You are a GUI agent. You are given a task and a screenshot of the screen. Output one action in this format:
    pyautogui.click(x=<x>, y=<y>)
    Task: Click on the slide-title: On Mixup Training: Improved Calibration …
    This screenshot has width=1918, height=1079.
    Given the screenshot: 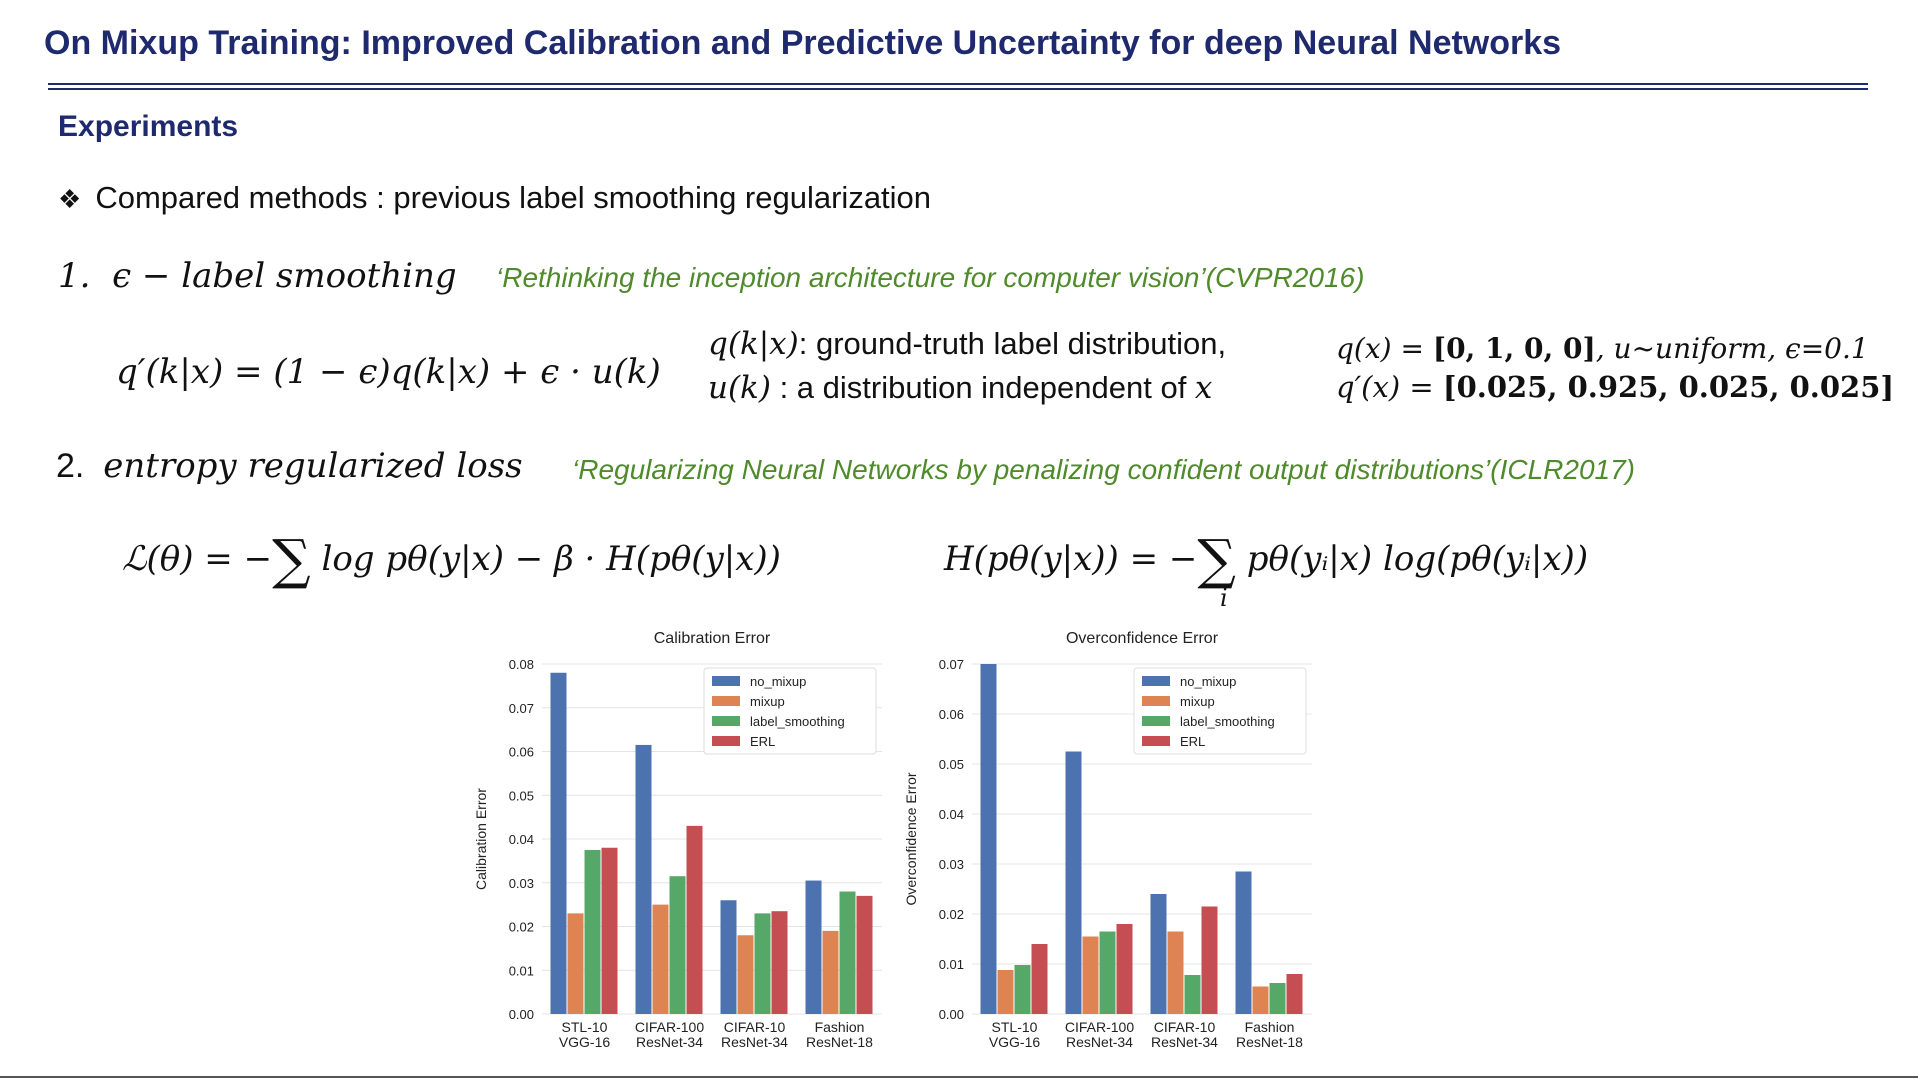 What is the action you would take?
    pyautogui.click(x=803, y=43)
    